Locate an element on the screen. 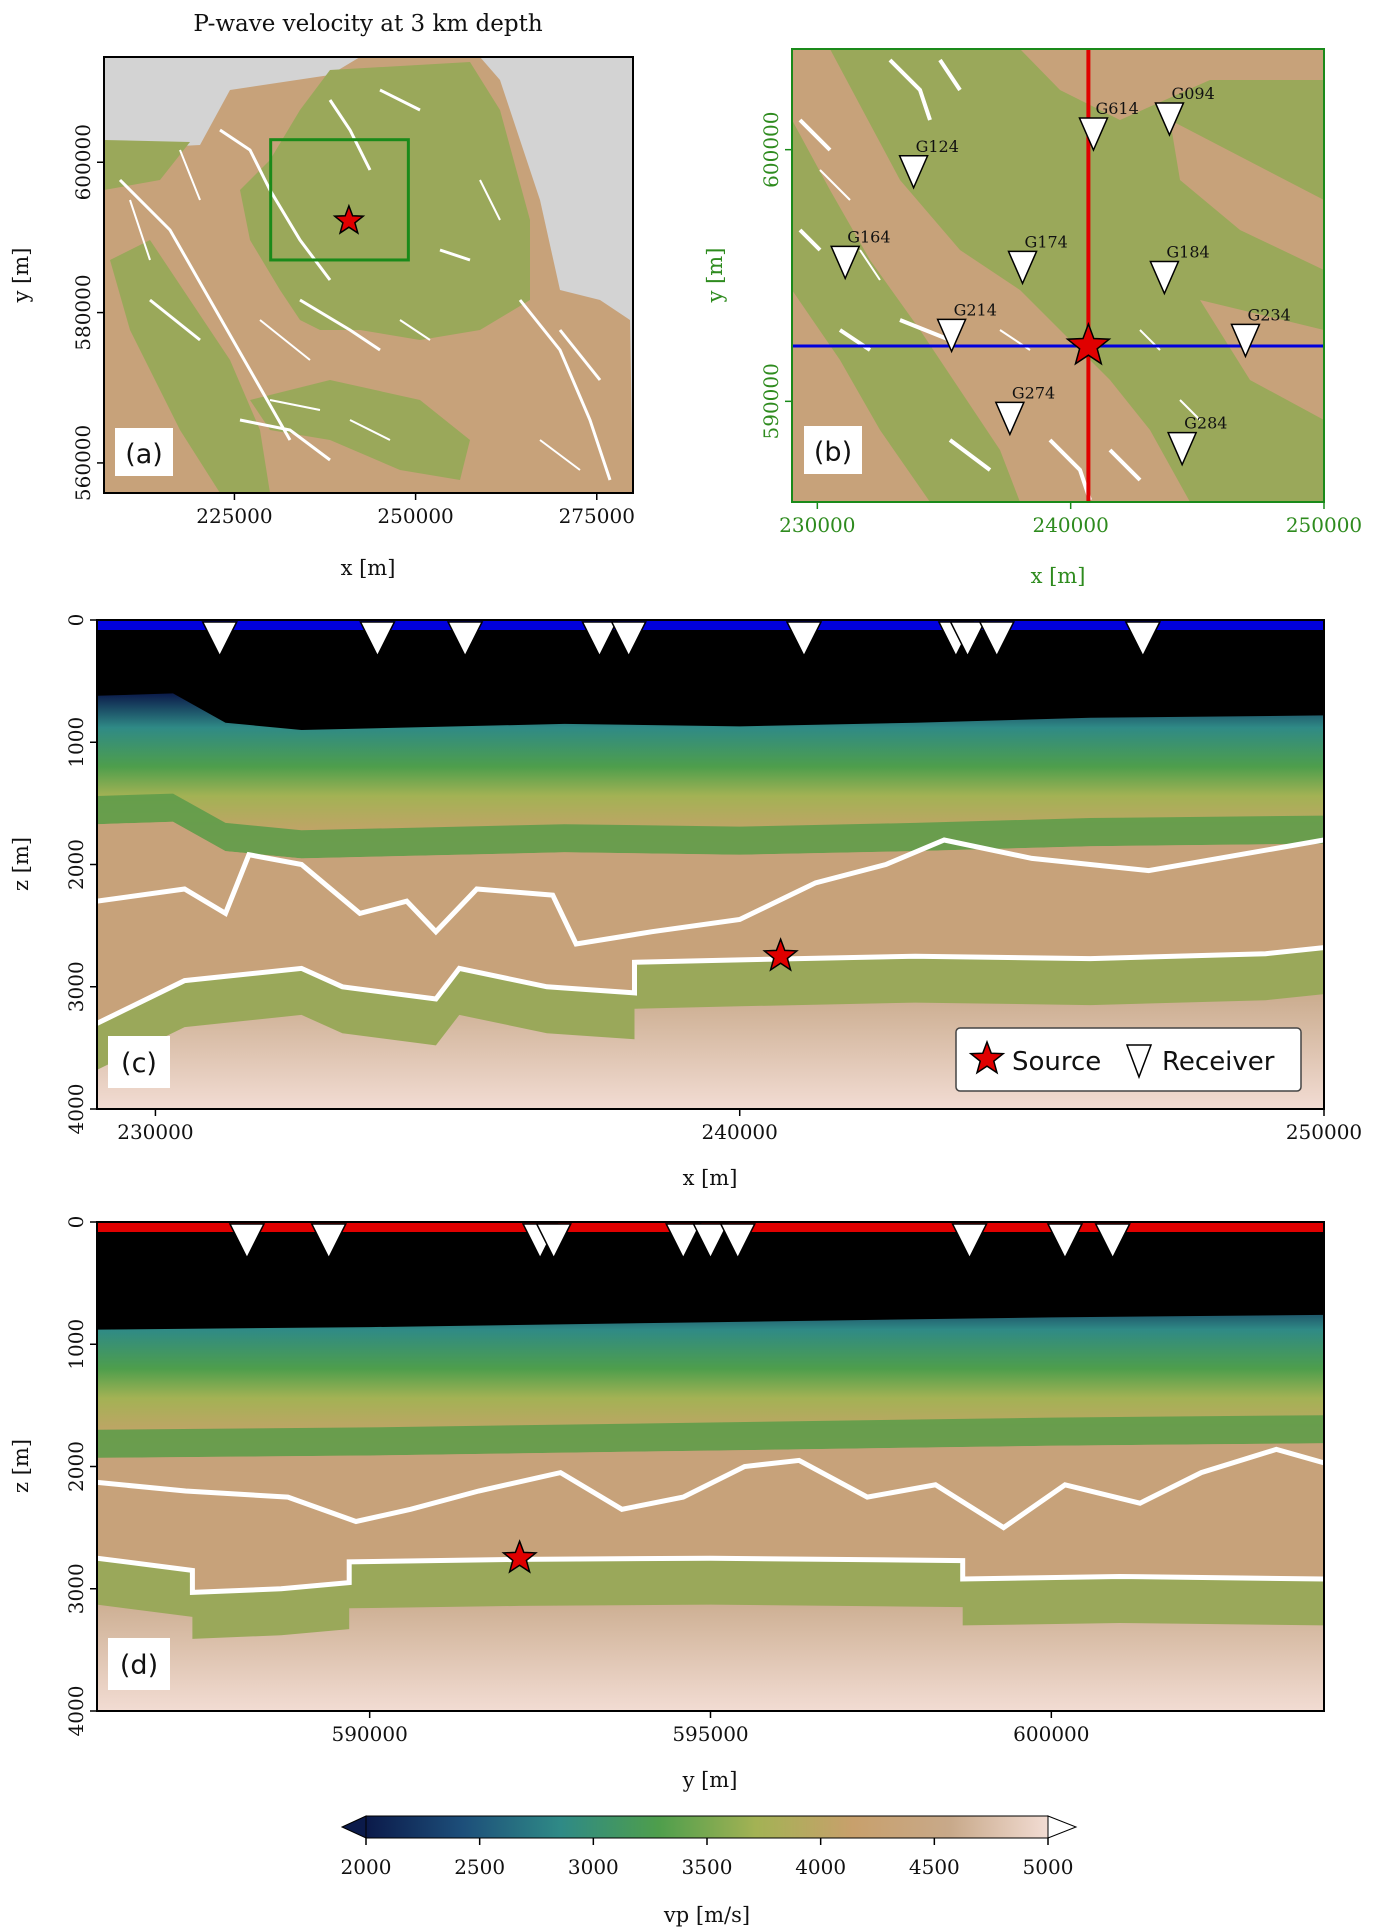 Image resolution: width=1378 pixels, height=1930 pixels. colorbar-tick-label: 3500 is located at coordinates (707, 1867).